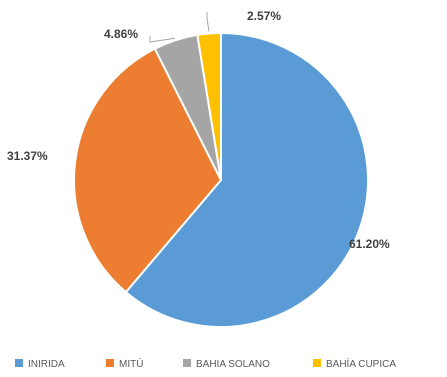 The height and width of the screenshot is (377, 447). I want to click on data-label-bahia-cupica: 2.57%, so click(264, 16).